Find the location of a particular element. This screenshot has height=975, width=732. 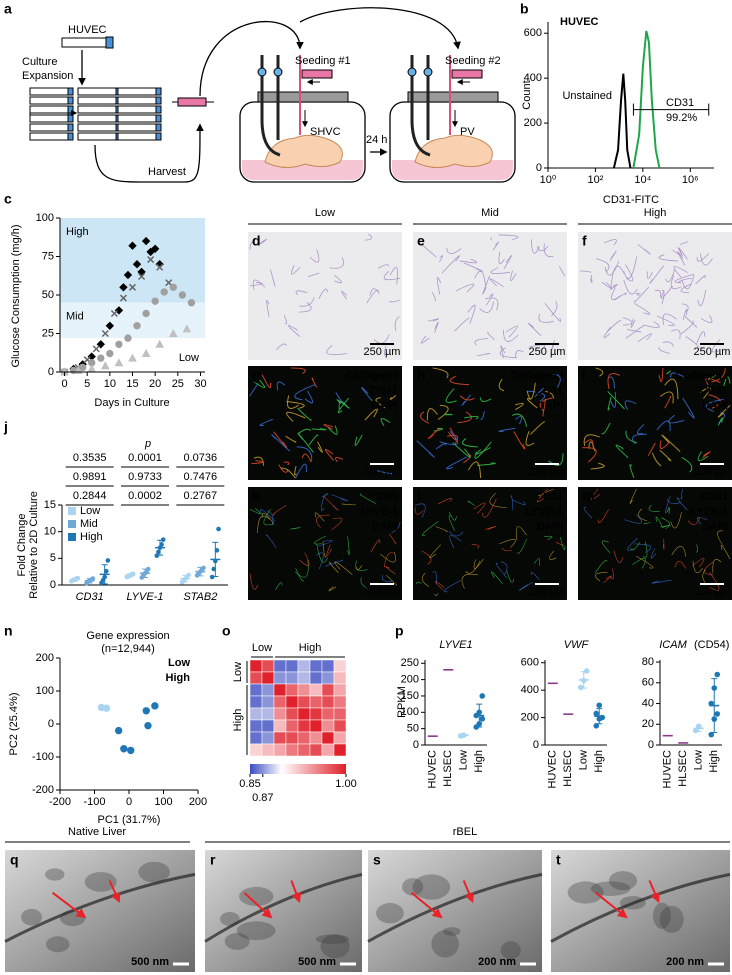

scale-bar-label: 250 µm is located at coordinates (712, 472).